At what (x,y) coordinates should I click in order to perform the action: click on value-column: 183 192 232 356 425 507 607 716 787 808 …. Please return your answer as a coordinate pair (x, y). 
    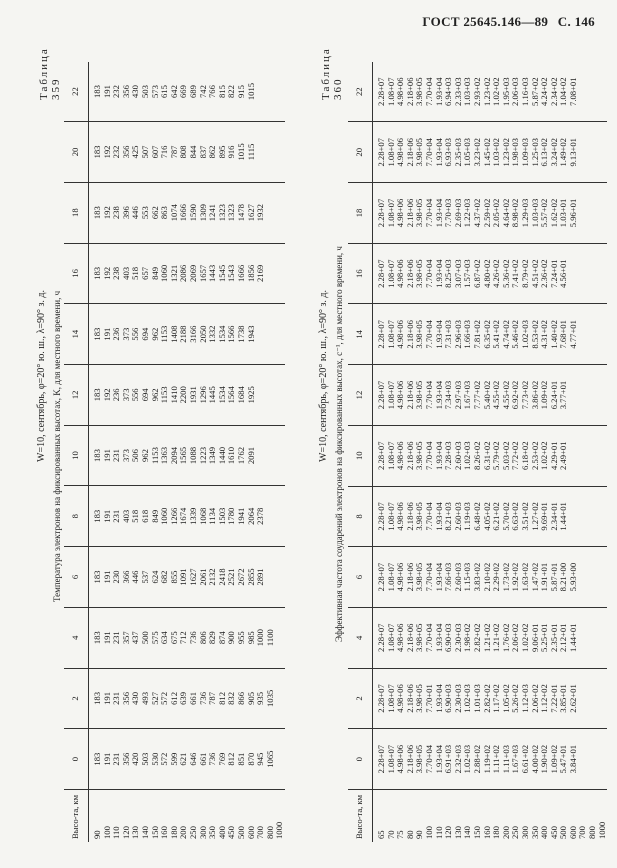
    Looking at the image, I should click on (186, 152).